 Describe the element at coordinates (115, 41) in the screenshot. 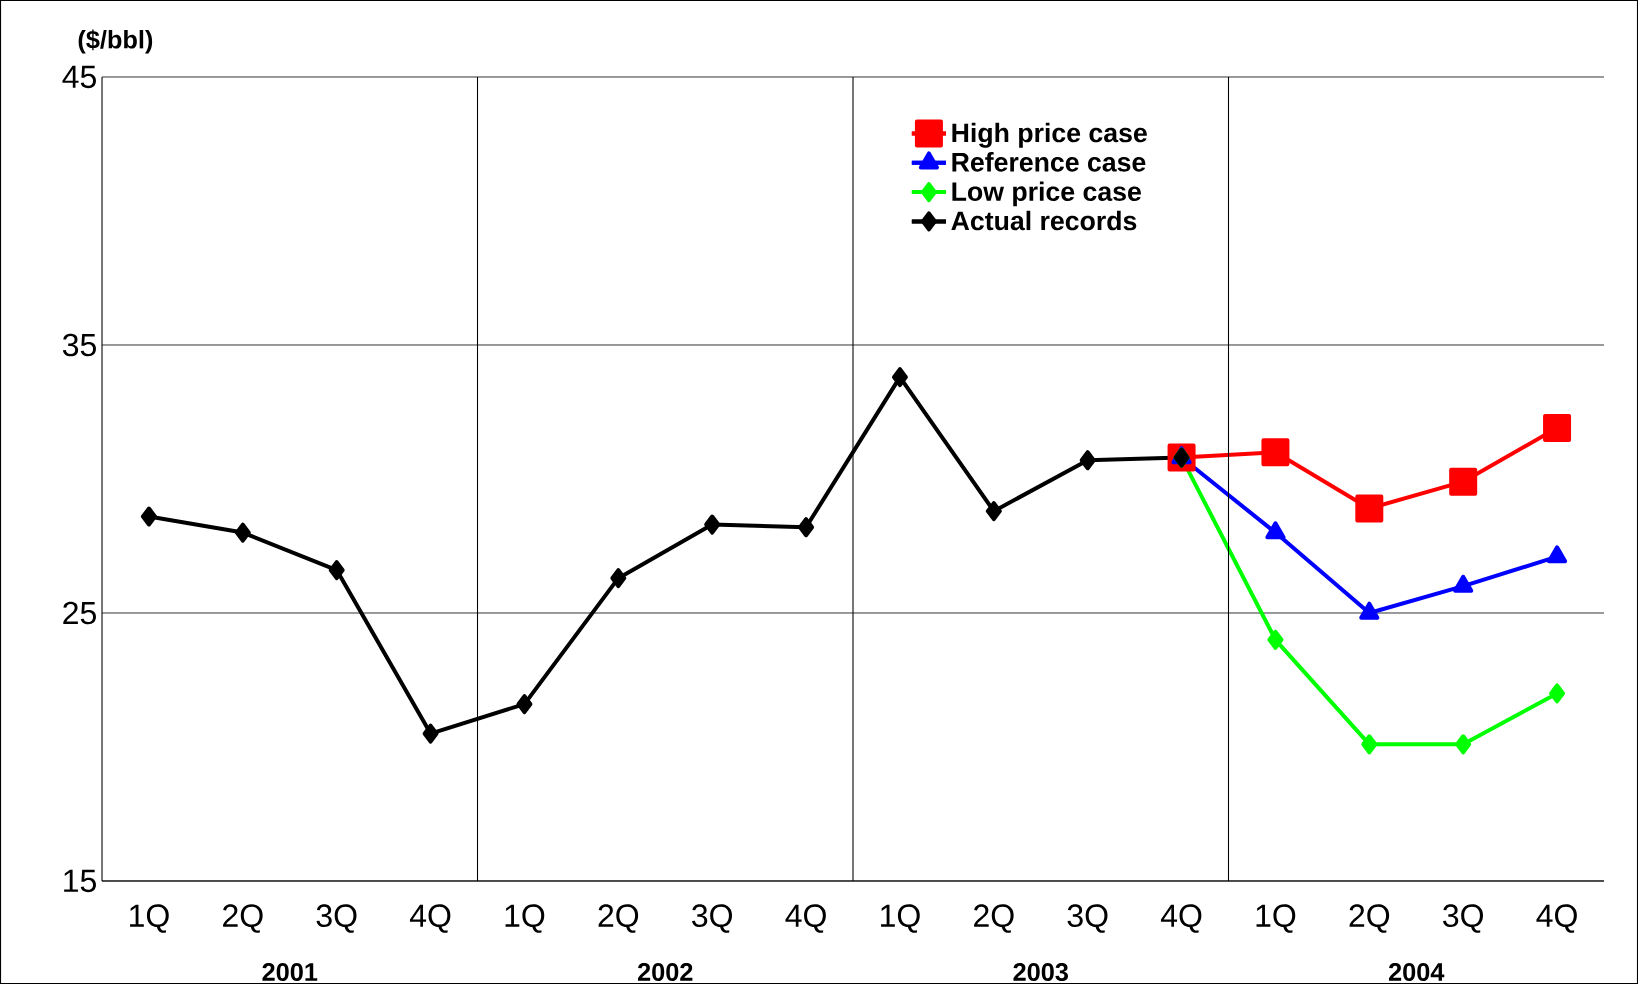

I see `y-axis-title: ($/bbl)` at that location.